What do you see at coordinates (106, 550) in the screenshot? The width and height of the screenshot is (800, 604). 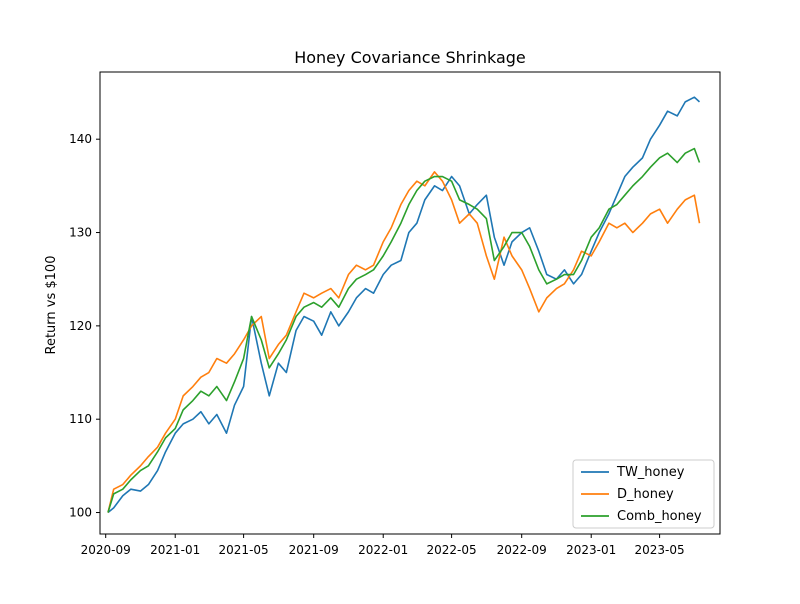 I see `x-tick-label: 2020-09` at bounding box center [106, 550].